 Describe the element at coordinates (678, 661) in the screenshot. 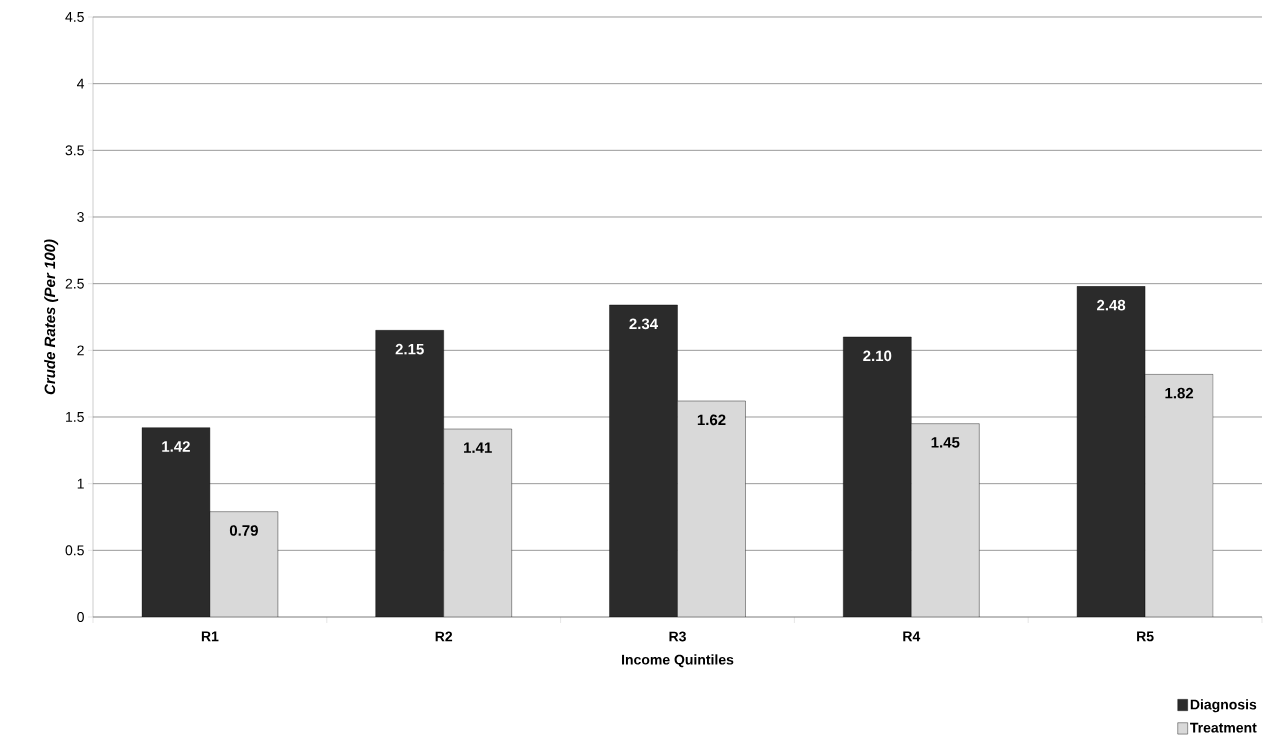

I see `x-axis-title: Income Quintiles` at that location.